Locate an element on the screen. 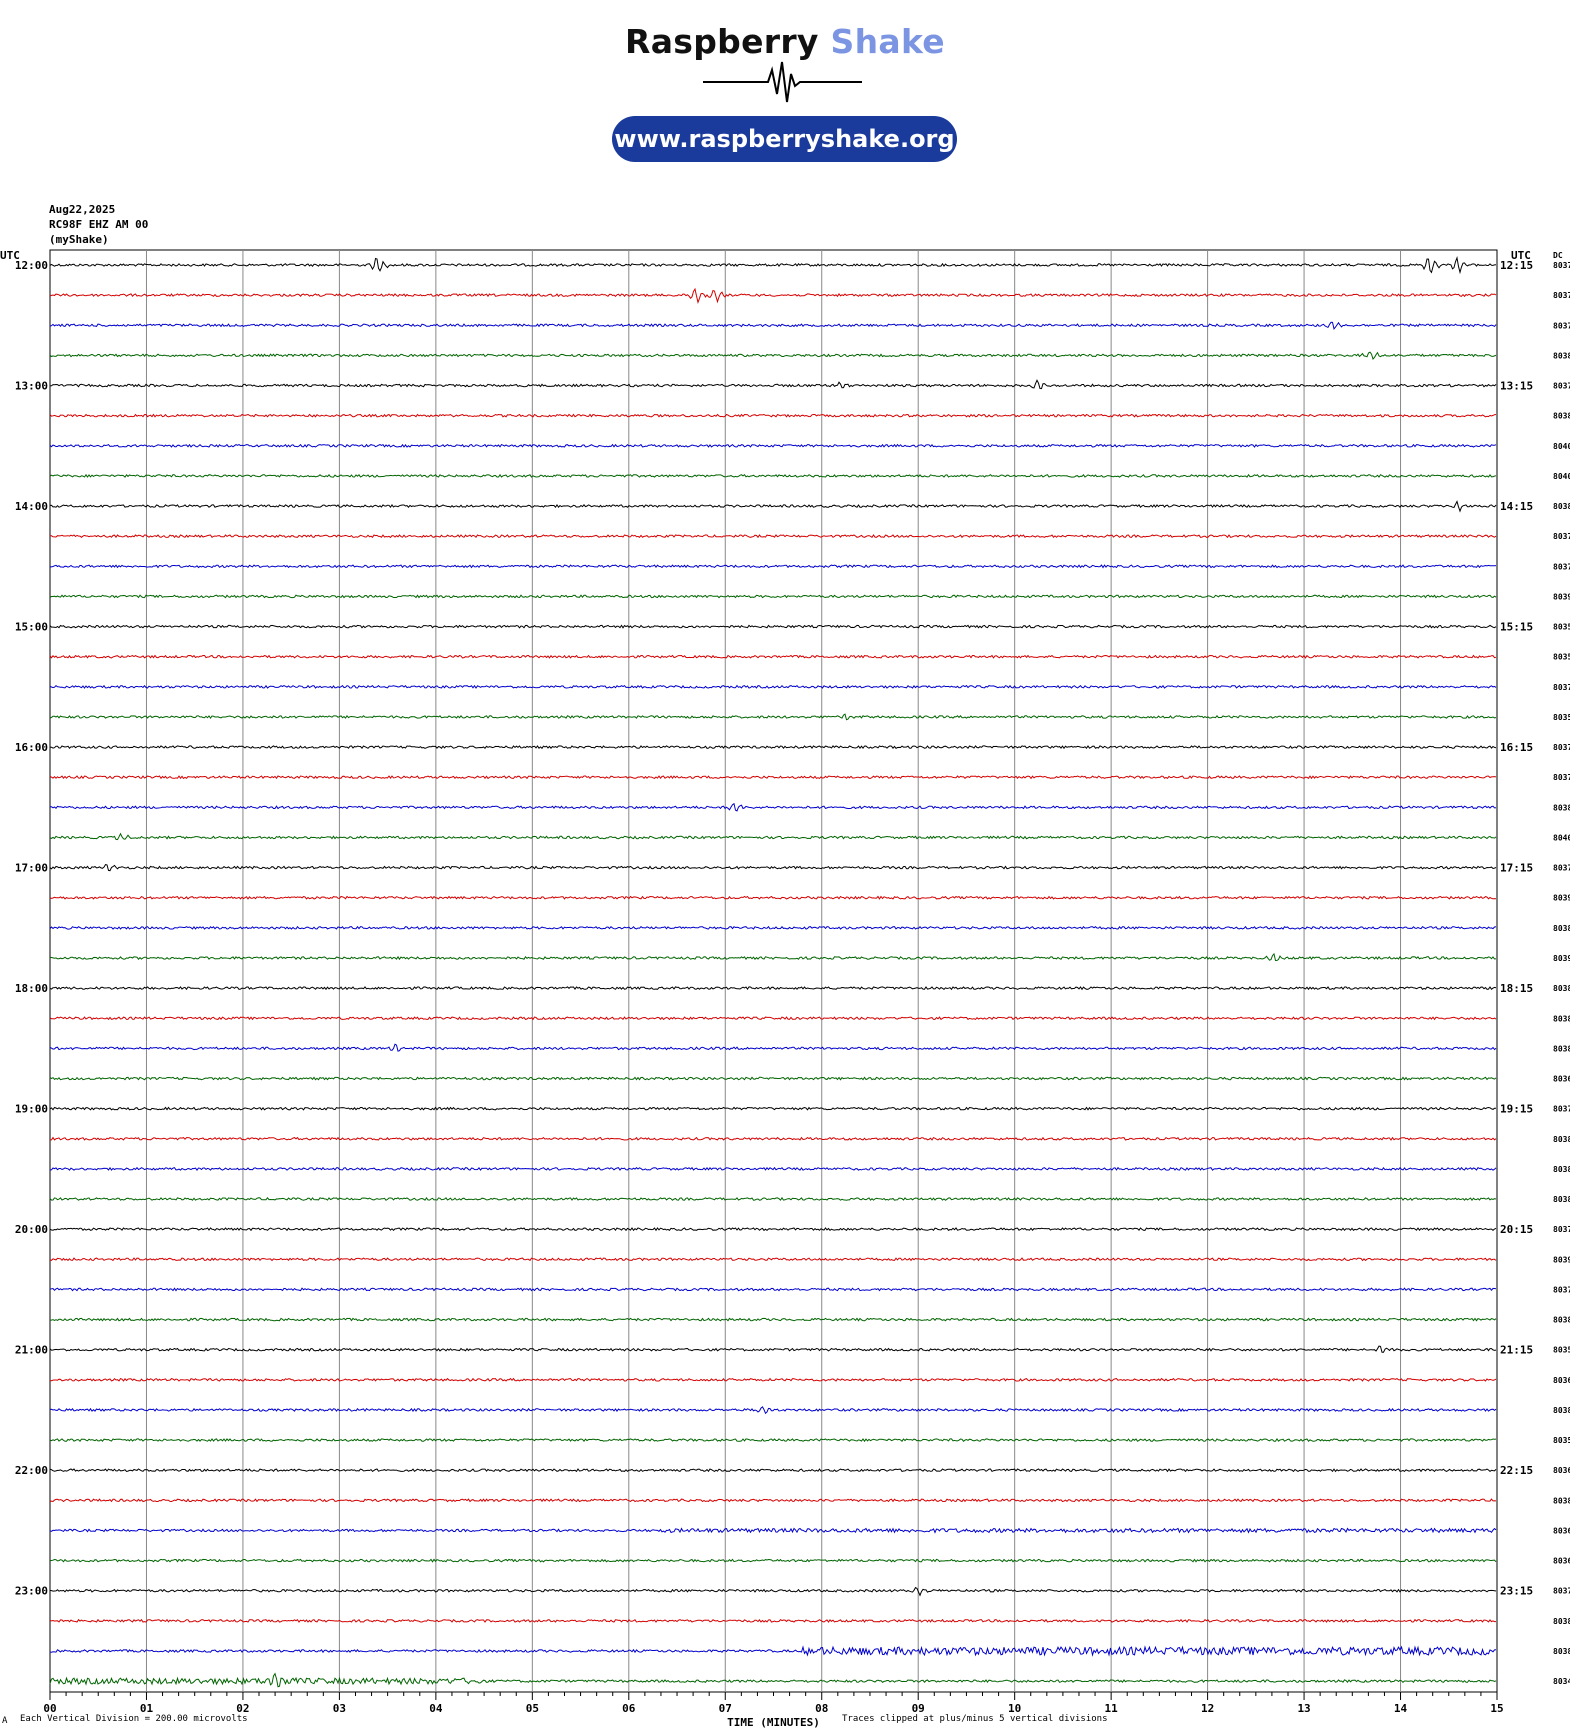 The height and width of the screenshot is (1732, 1570). hour-label-left: 18:00 is located at coordinates (31, 988).